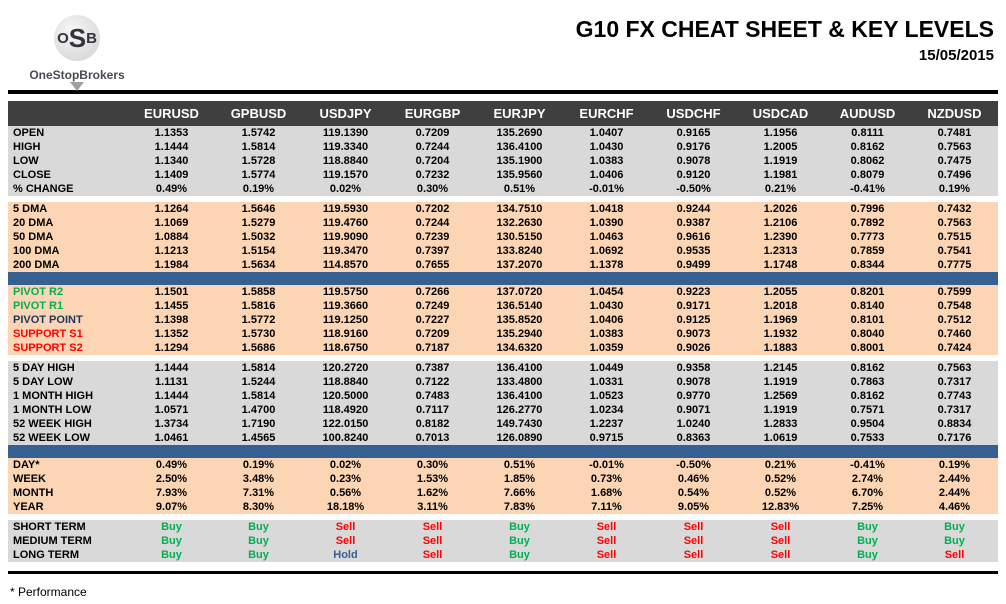 This screenshot has height=604, width=1006. Describe the element at coordinates (519, 438) in the screenshot. I see `cell-eurjpy: 126.0890` at that location.